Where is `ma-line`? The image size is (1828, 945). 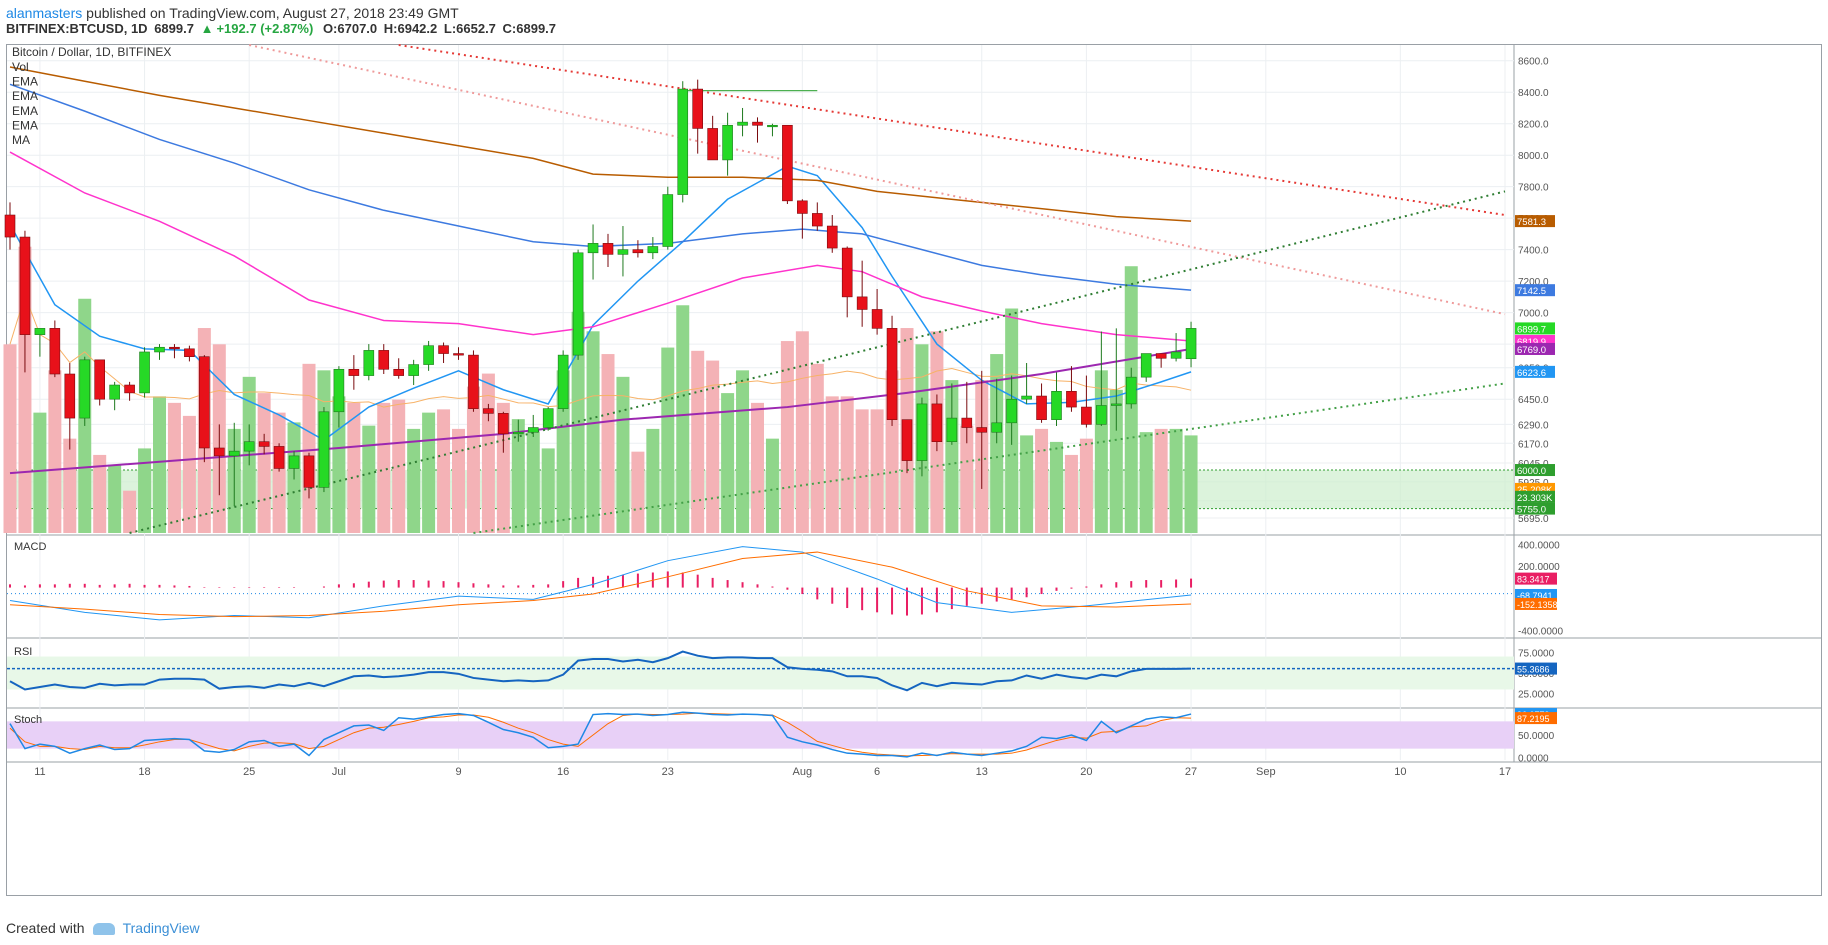 ma-line is located at coordinates (600, 187).